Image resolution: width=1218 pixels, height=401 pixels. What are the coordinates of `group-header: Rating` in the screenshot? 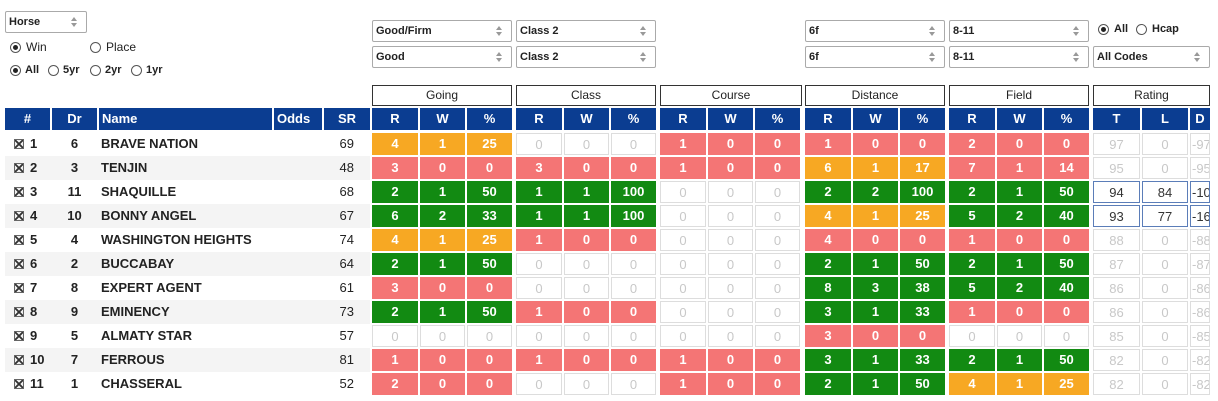 It's located at (1151, 95).